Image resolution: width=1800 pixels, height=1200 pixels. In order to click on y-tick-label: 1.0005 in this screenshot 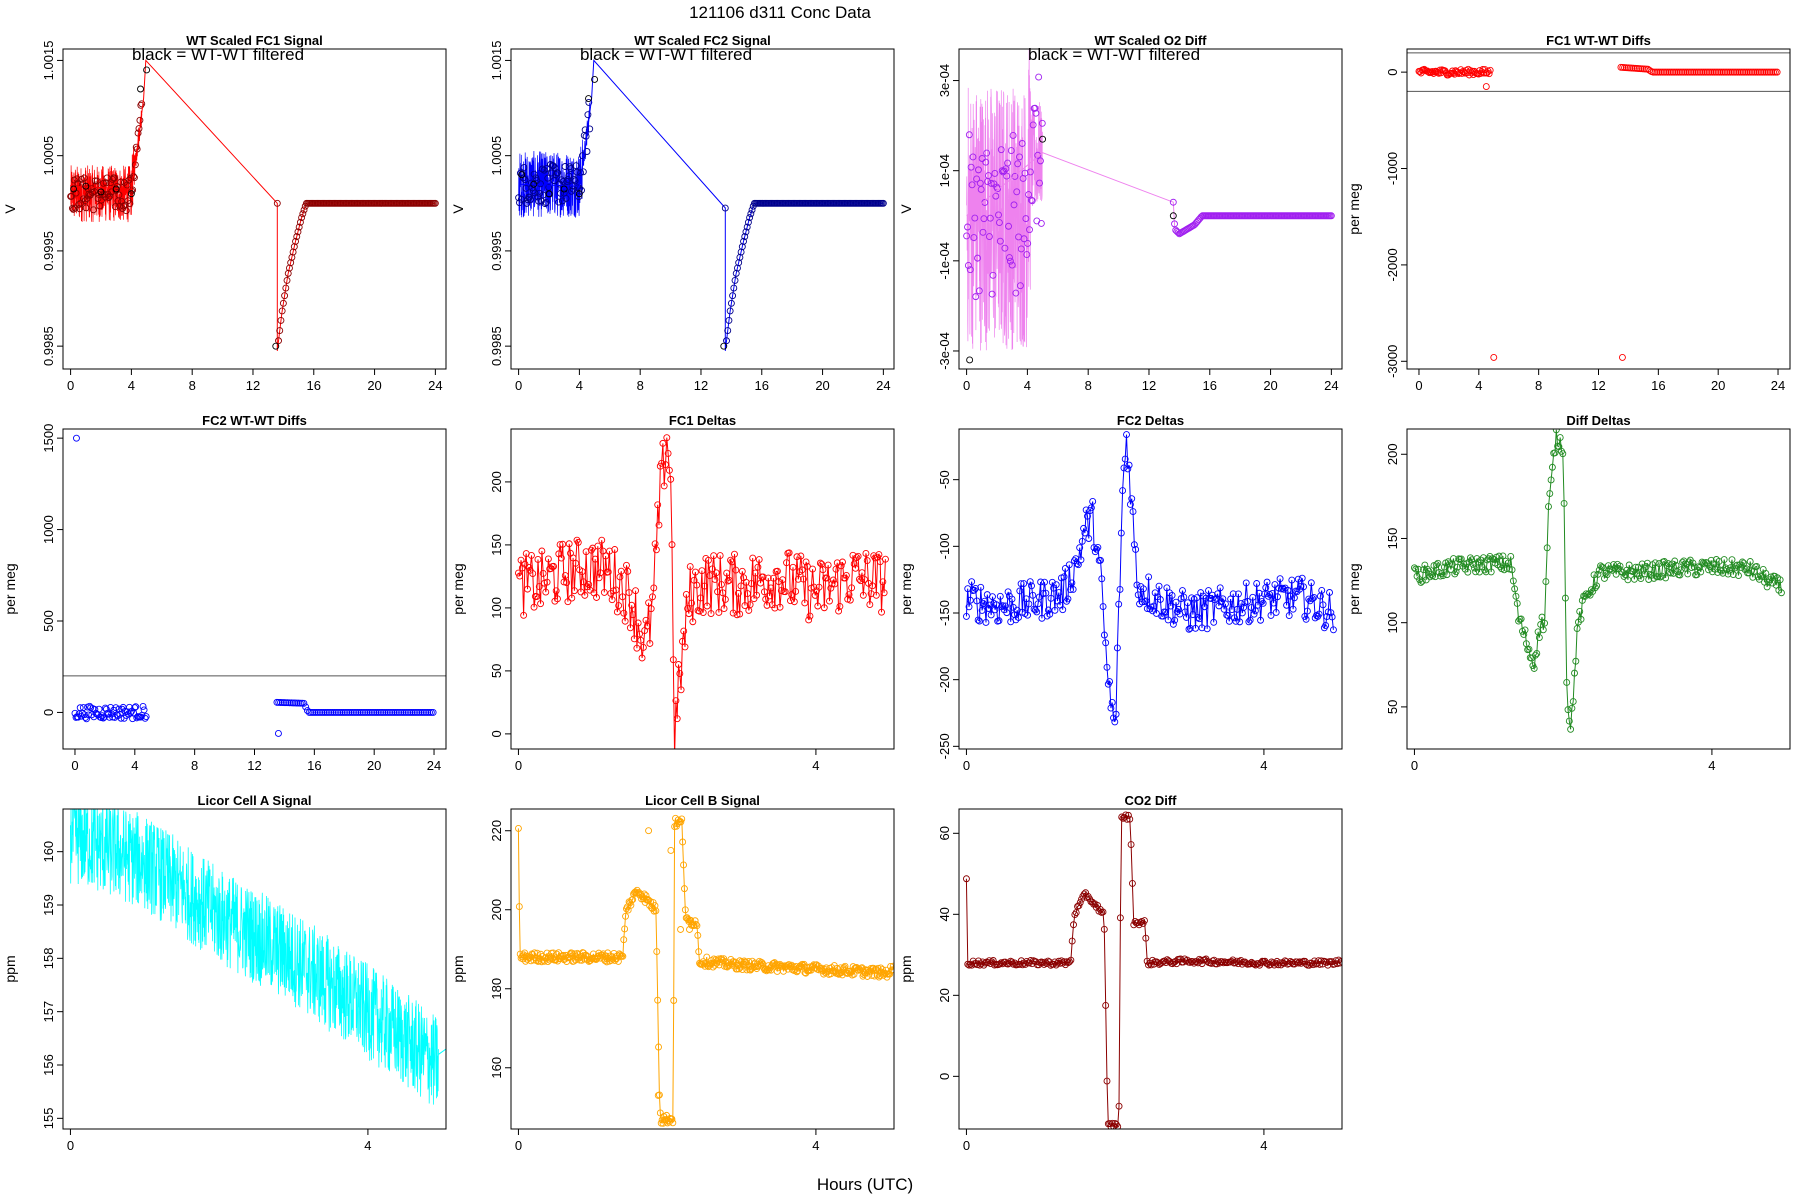, I will do `click(496, 156)`.